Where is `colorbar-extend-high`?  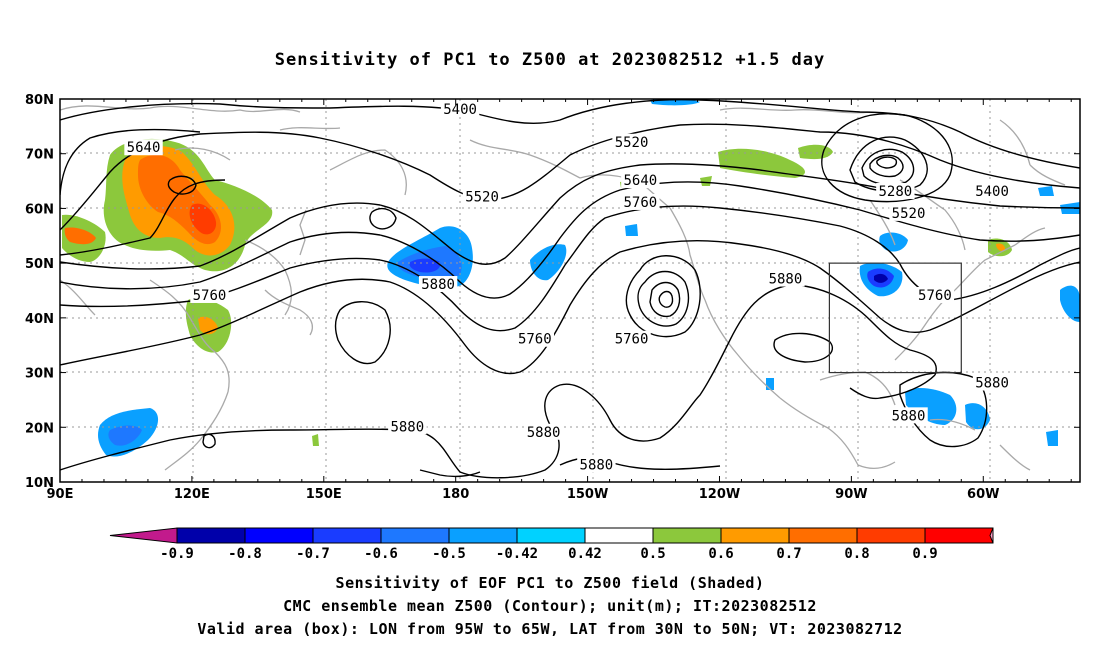
colorbar-extend-high is located at coordinates (991, 535).